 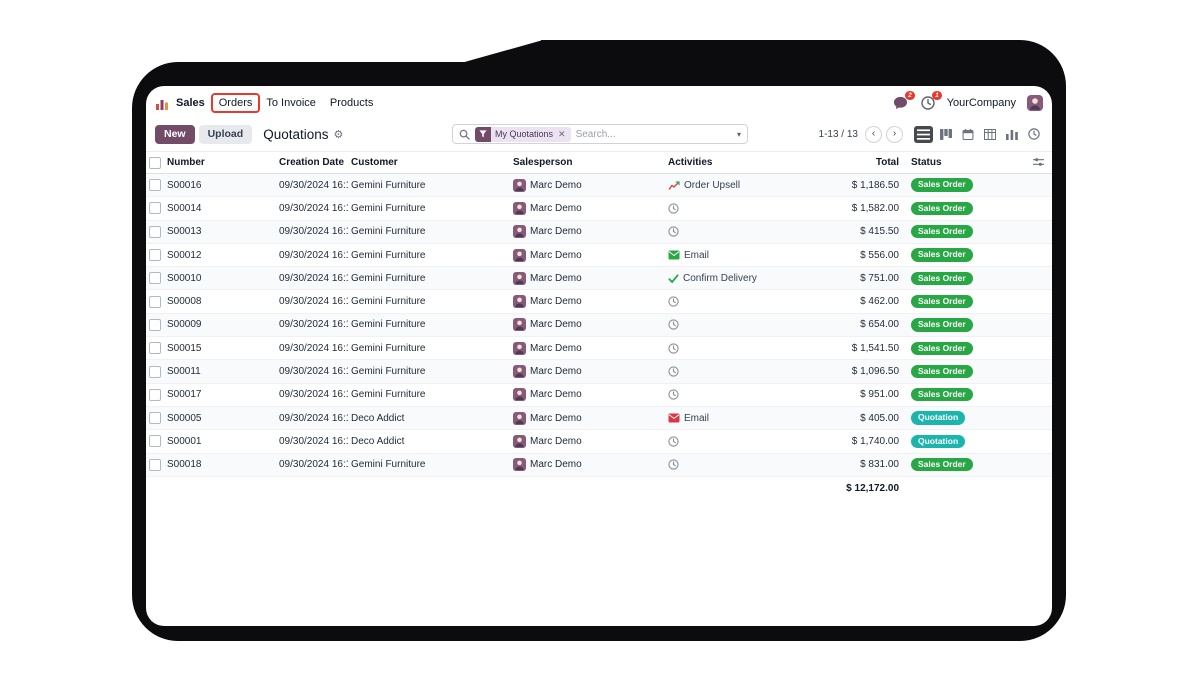 What do you see at coordinates (967, 134) in the screenshot?
I see `calendar-view-icon` at bounding box center [967, 134].